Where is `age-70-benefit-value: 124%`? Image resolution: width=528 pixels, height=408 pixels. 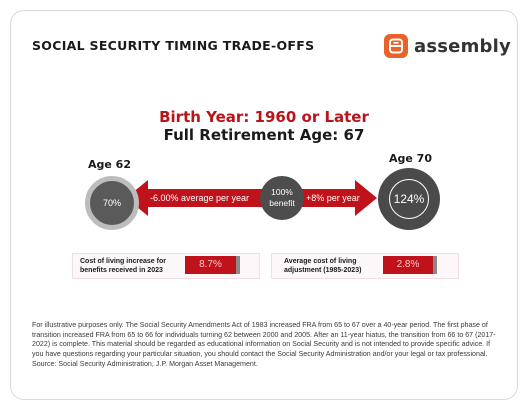
age-70-benefit-value: 124% is located at coordinates (409, 199).